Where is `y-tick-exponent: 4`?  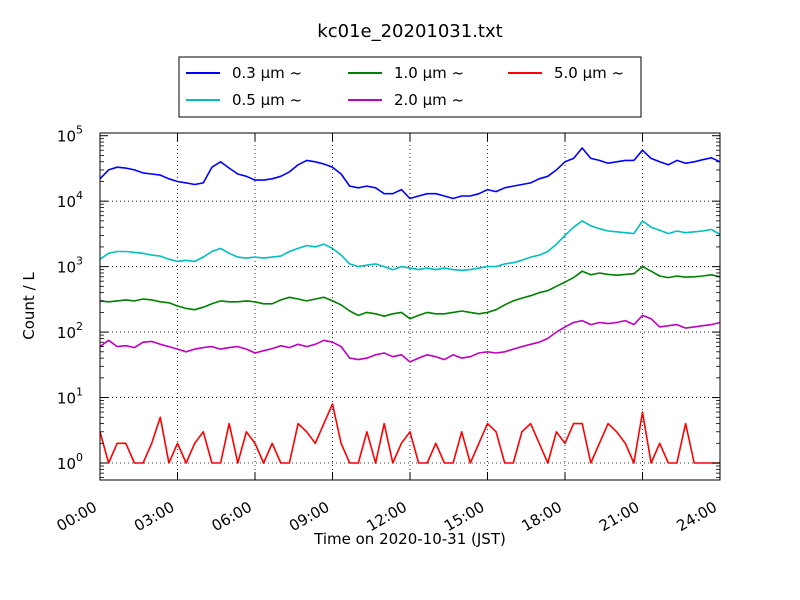 y-tick-exponent: 4 is located at coordinates (79, 195).